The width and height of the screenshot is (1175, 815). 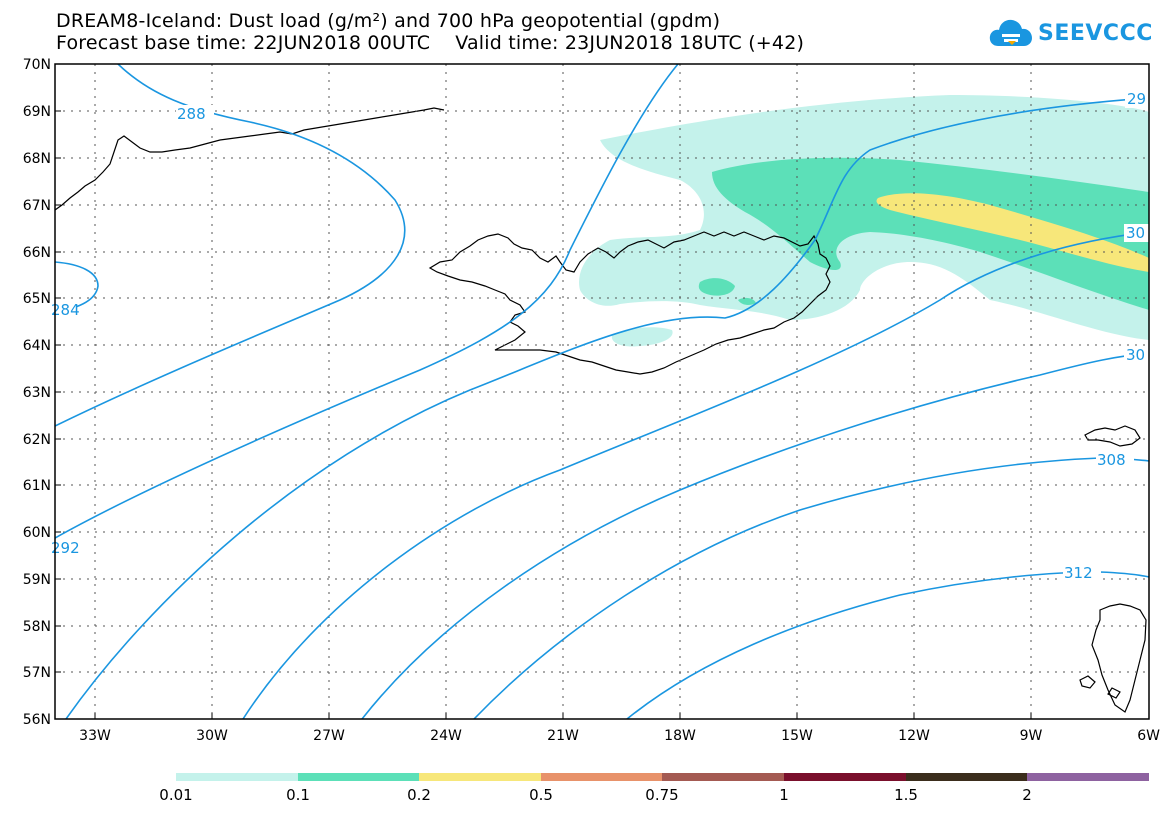 I want to click on lon-label: 33W, so click(x=95, y=736).